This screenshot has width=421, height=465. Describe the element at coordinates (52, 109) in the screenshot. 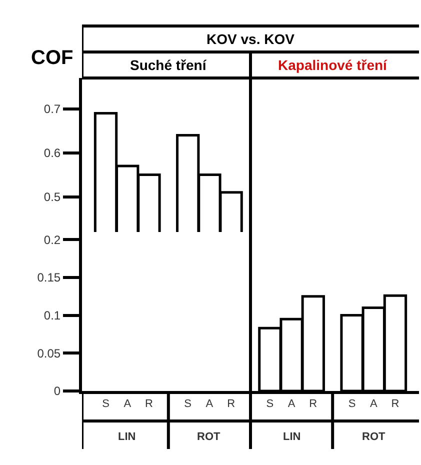

I see `y-tick-label: 0.7` at that location.